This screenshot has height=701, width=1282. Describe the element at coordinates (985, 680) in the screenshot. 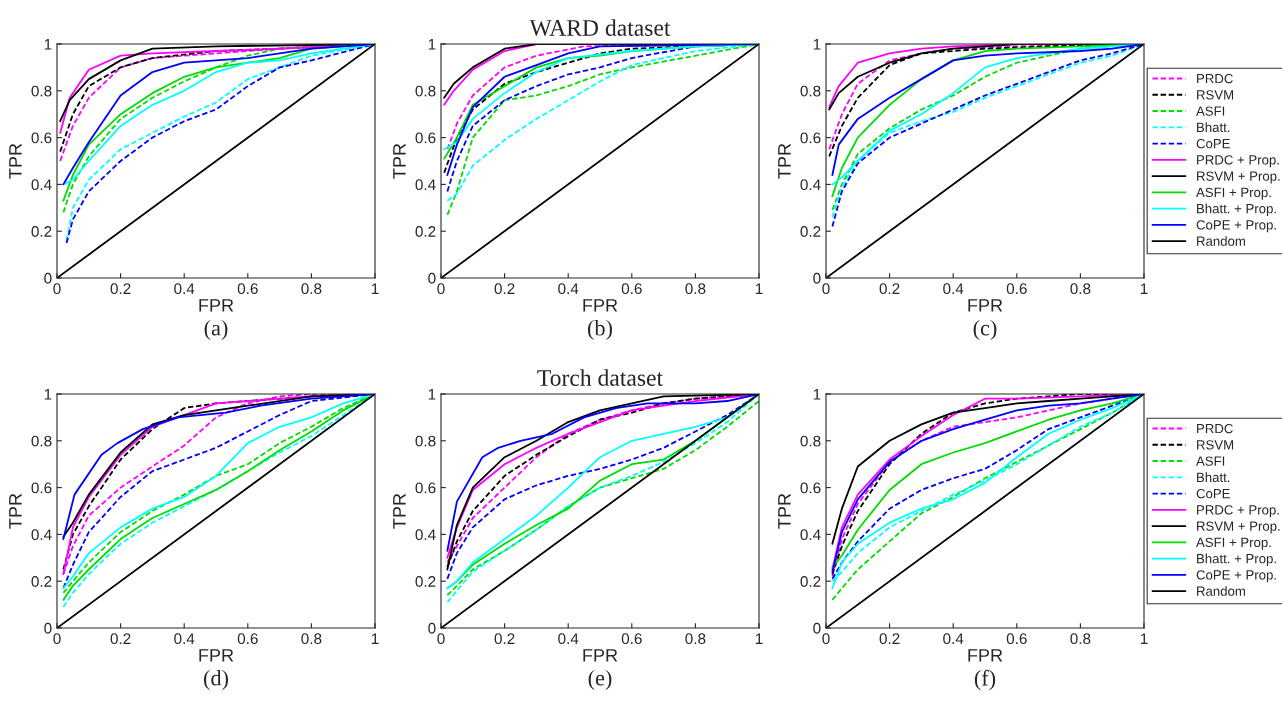

I see `text: (f)` at that location.